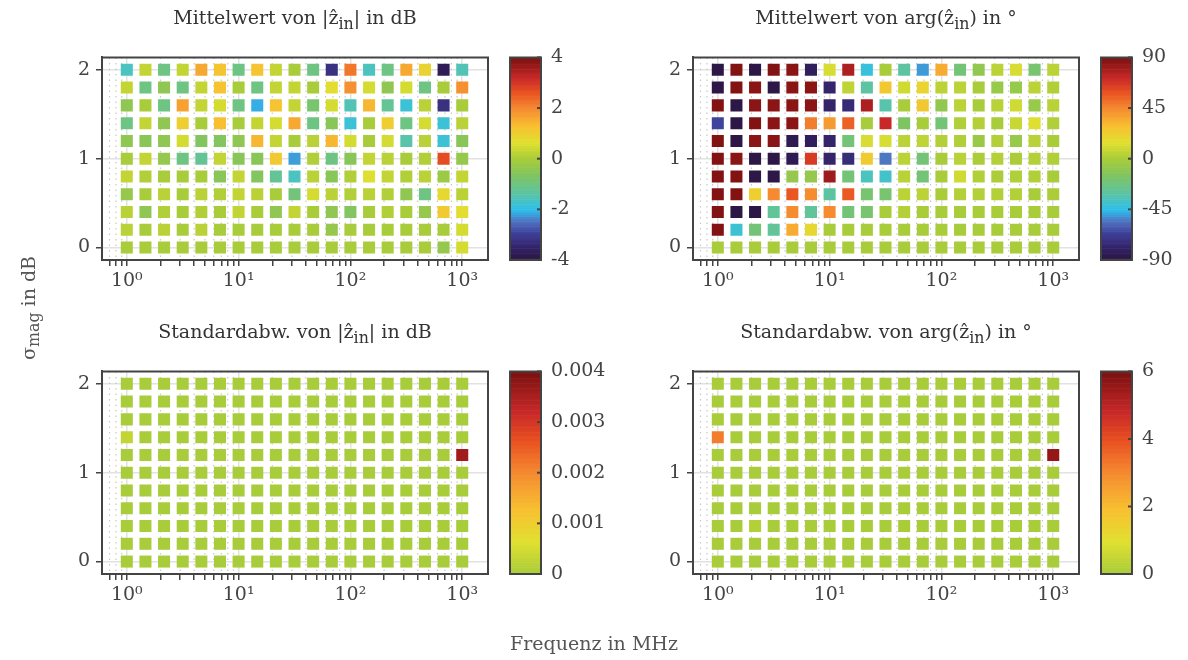 This screenshot has width=1188, height=660. What do you see at coordinates (560, 257) in the screenshot?
I see `color-bar-label: -4` at bounding box center [560, 257].